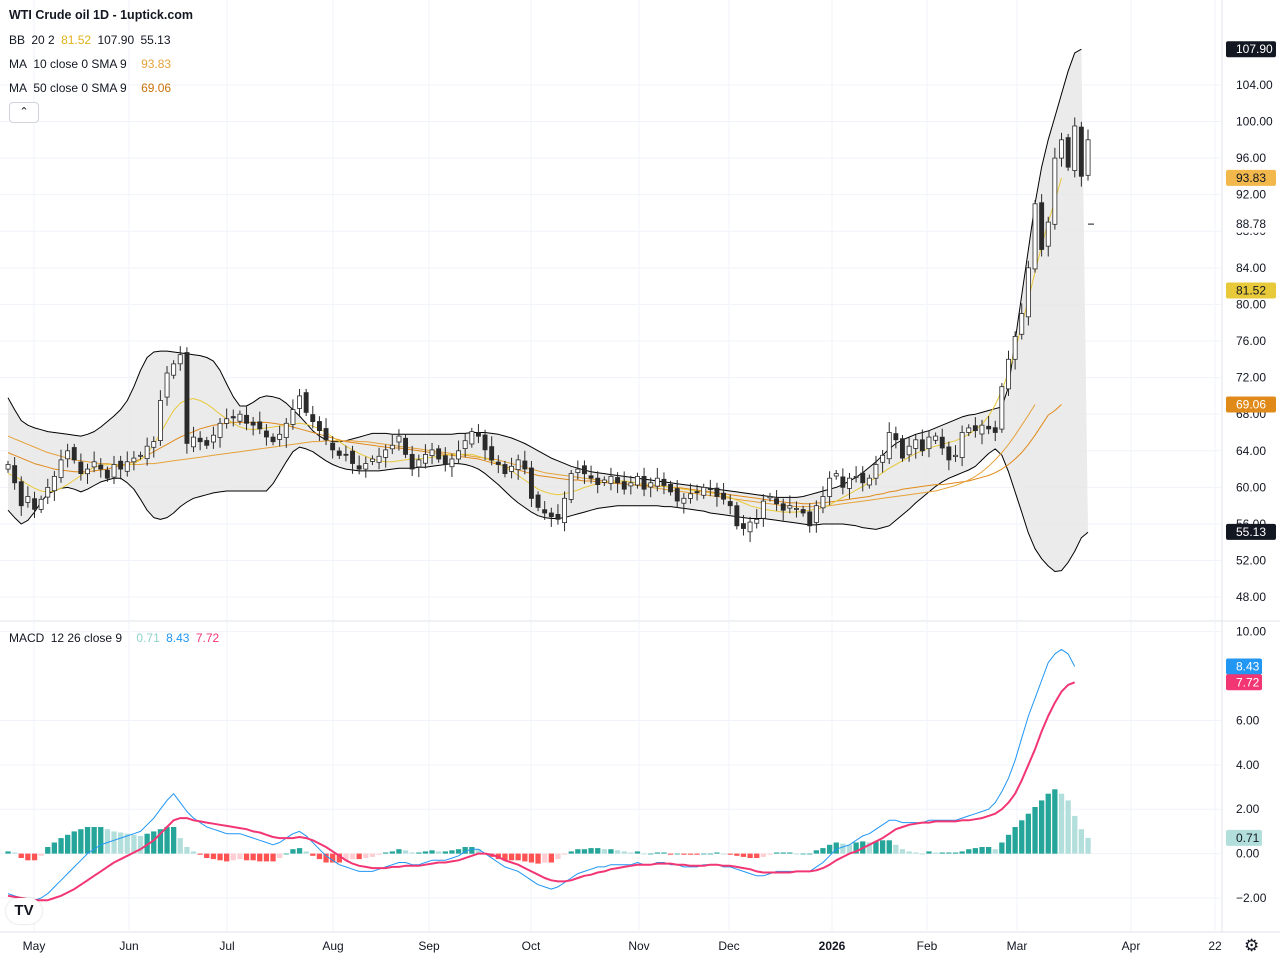  I want to click on bb-basis-line, so click(534, 454).